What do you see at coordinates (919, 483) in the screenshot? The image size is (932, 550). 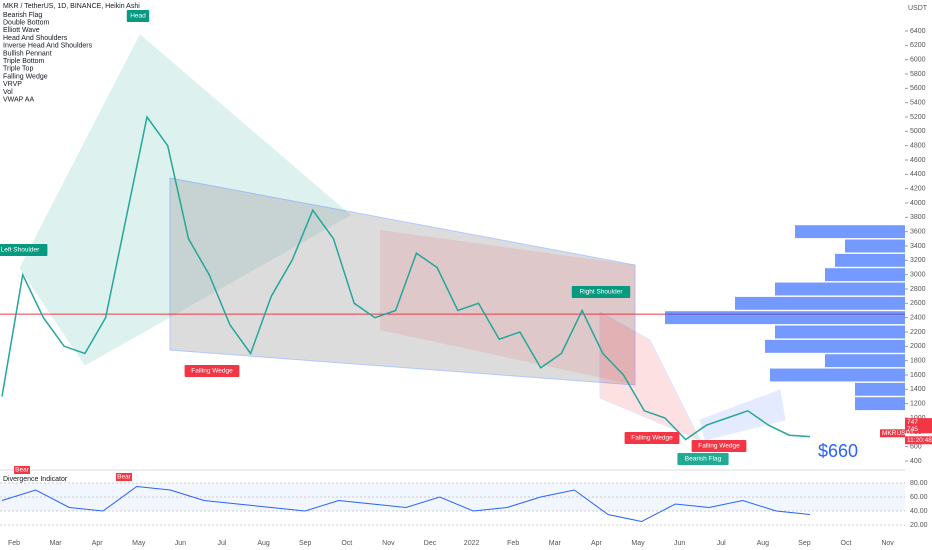 I see `y-tick-label: 80.00` at bounding box center [919, 483].